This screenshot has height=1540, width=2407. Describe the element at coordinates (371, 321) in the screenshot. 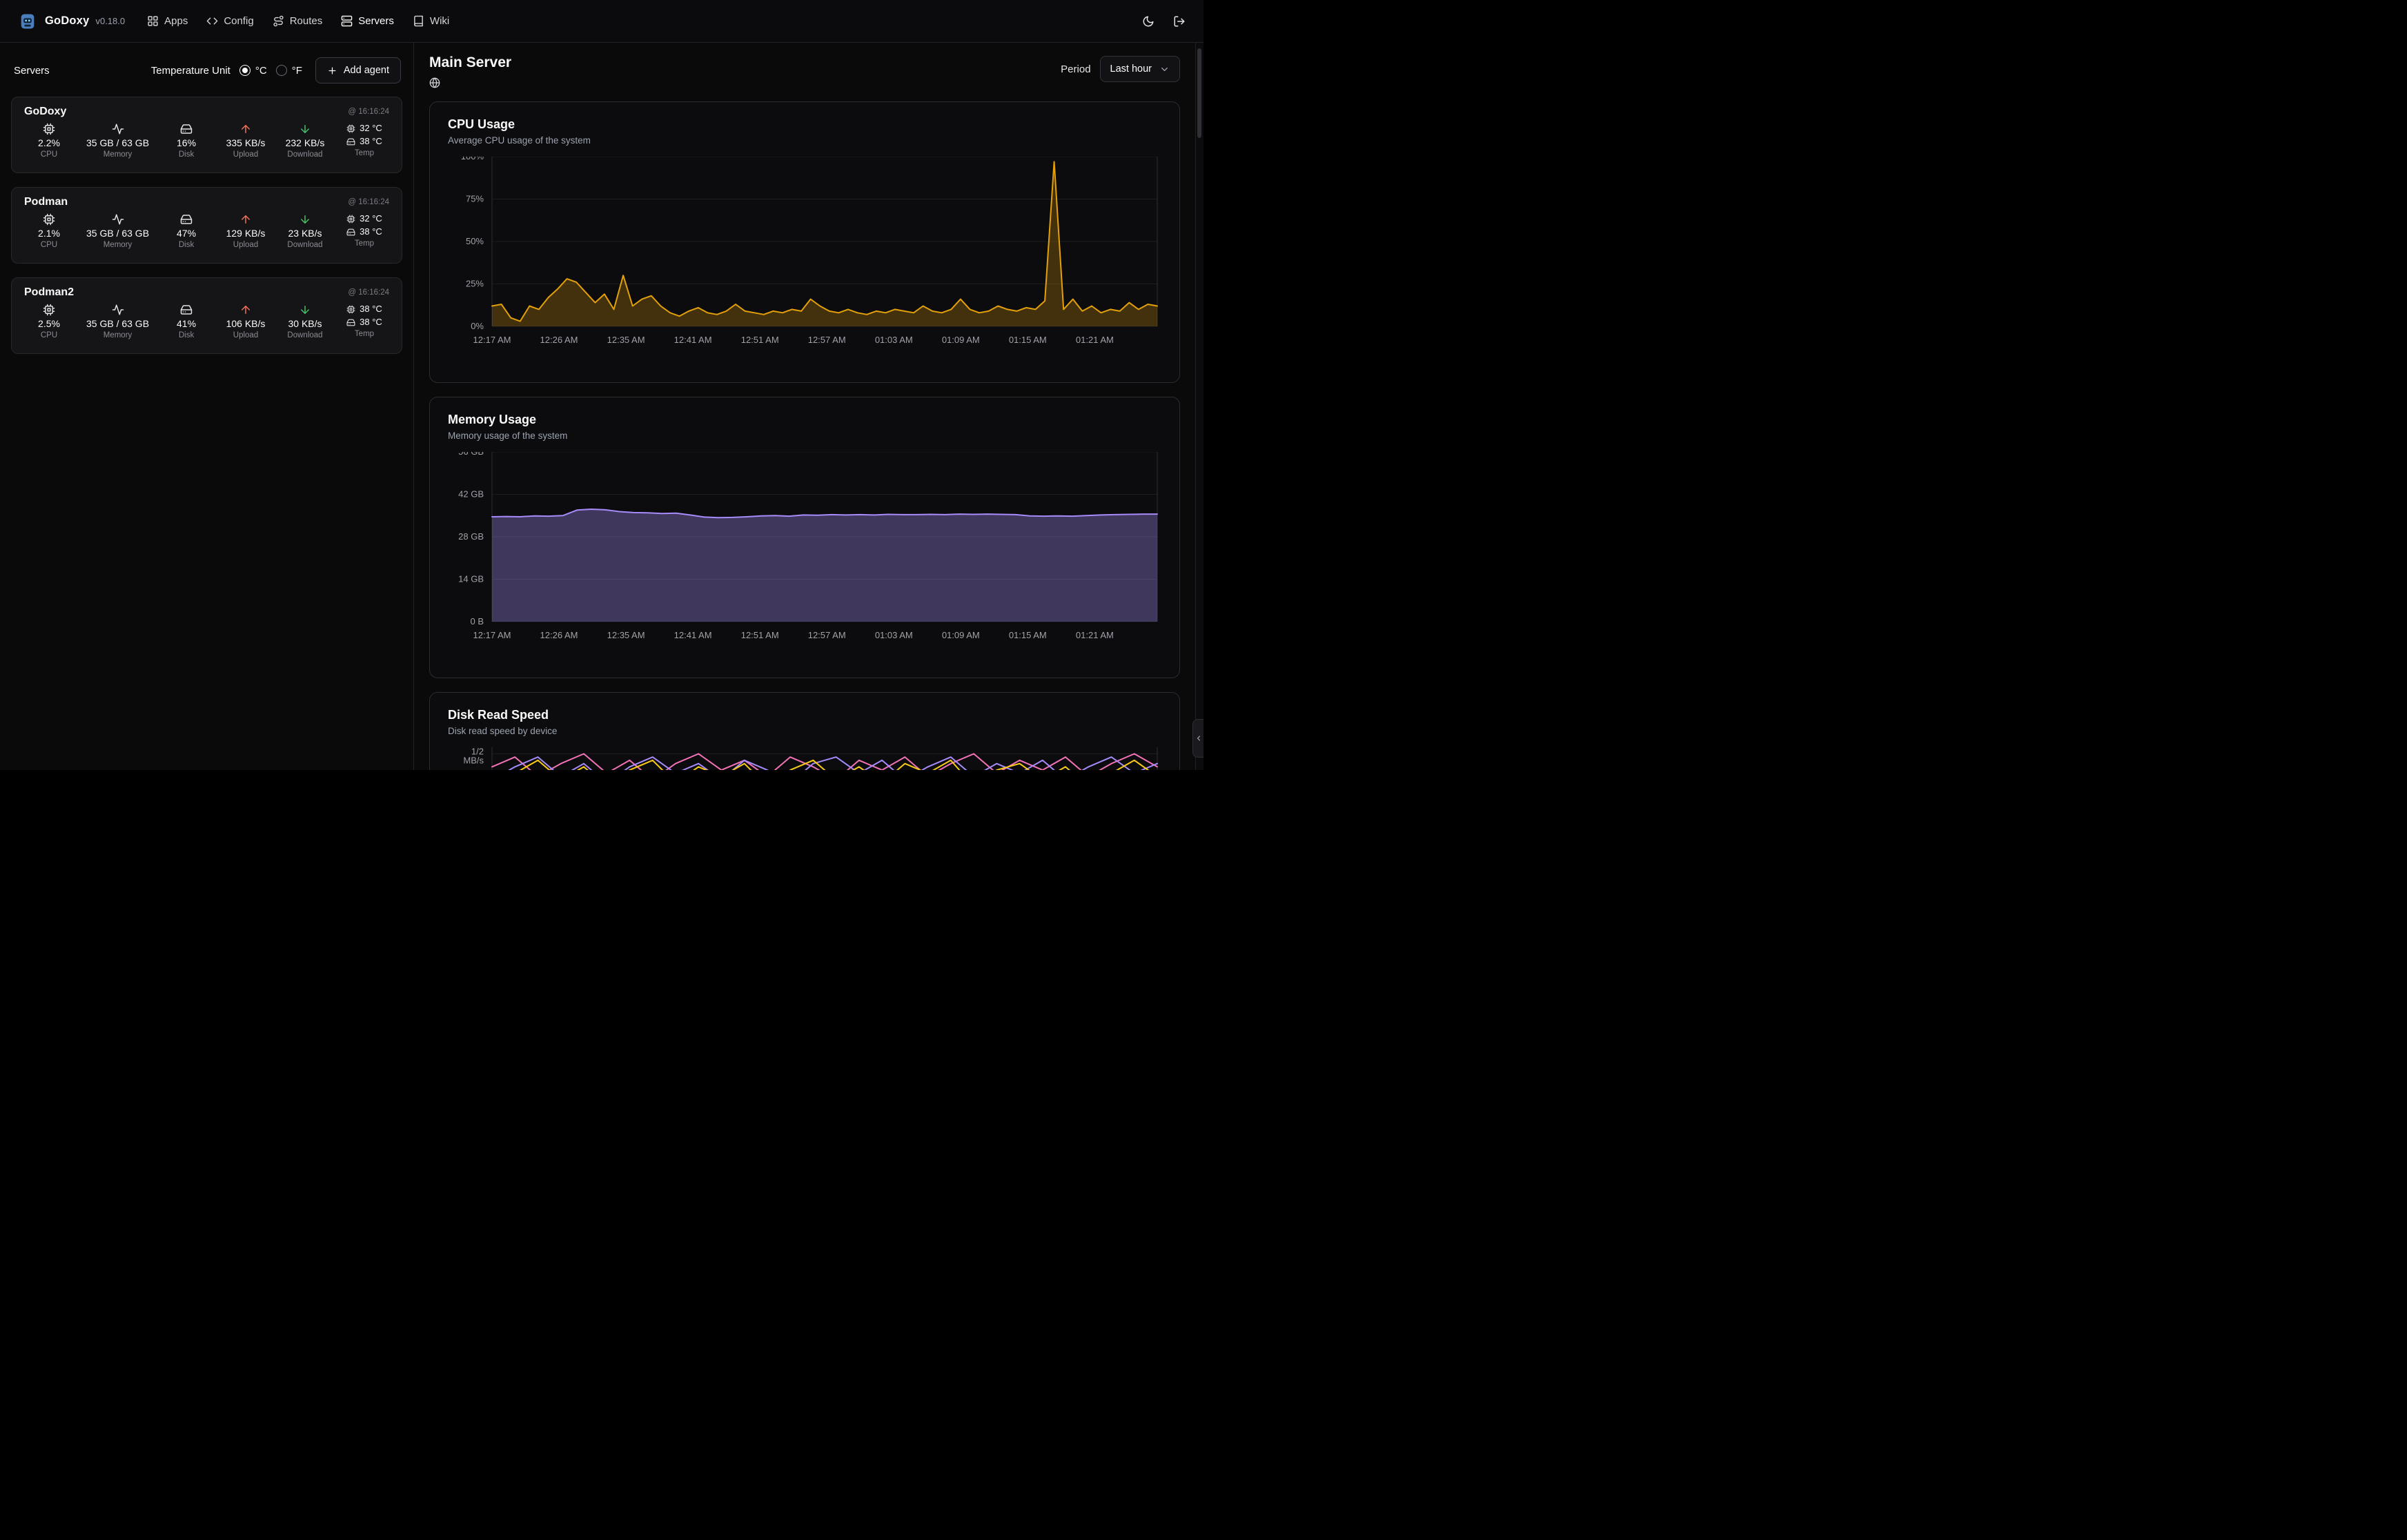

I see `disk-temp-value: 38 °C` at that location.